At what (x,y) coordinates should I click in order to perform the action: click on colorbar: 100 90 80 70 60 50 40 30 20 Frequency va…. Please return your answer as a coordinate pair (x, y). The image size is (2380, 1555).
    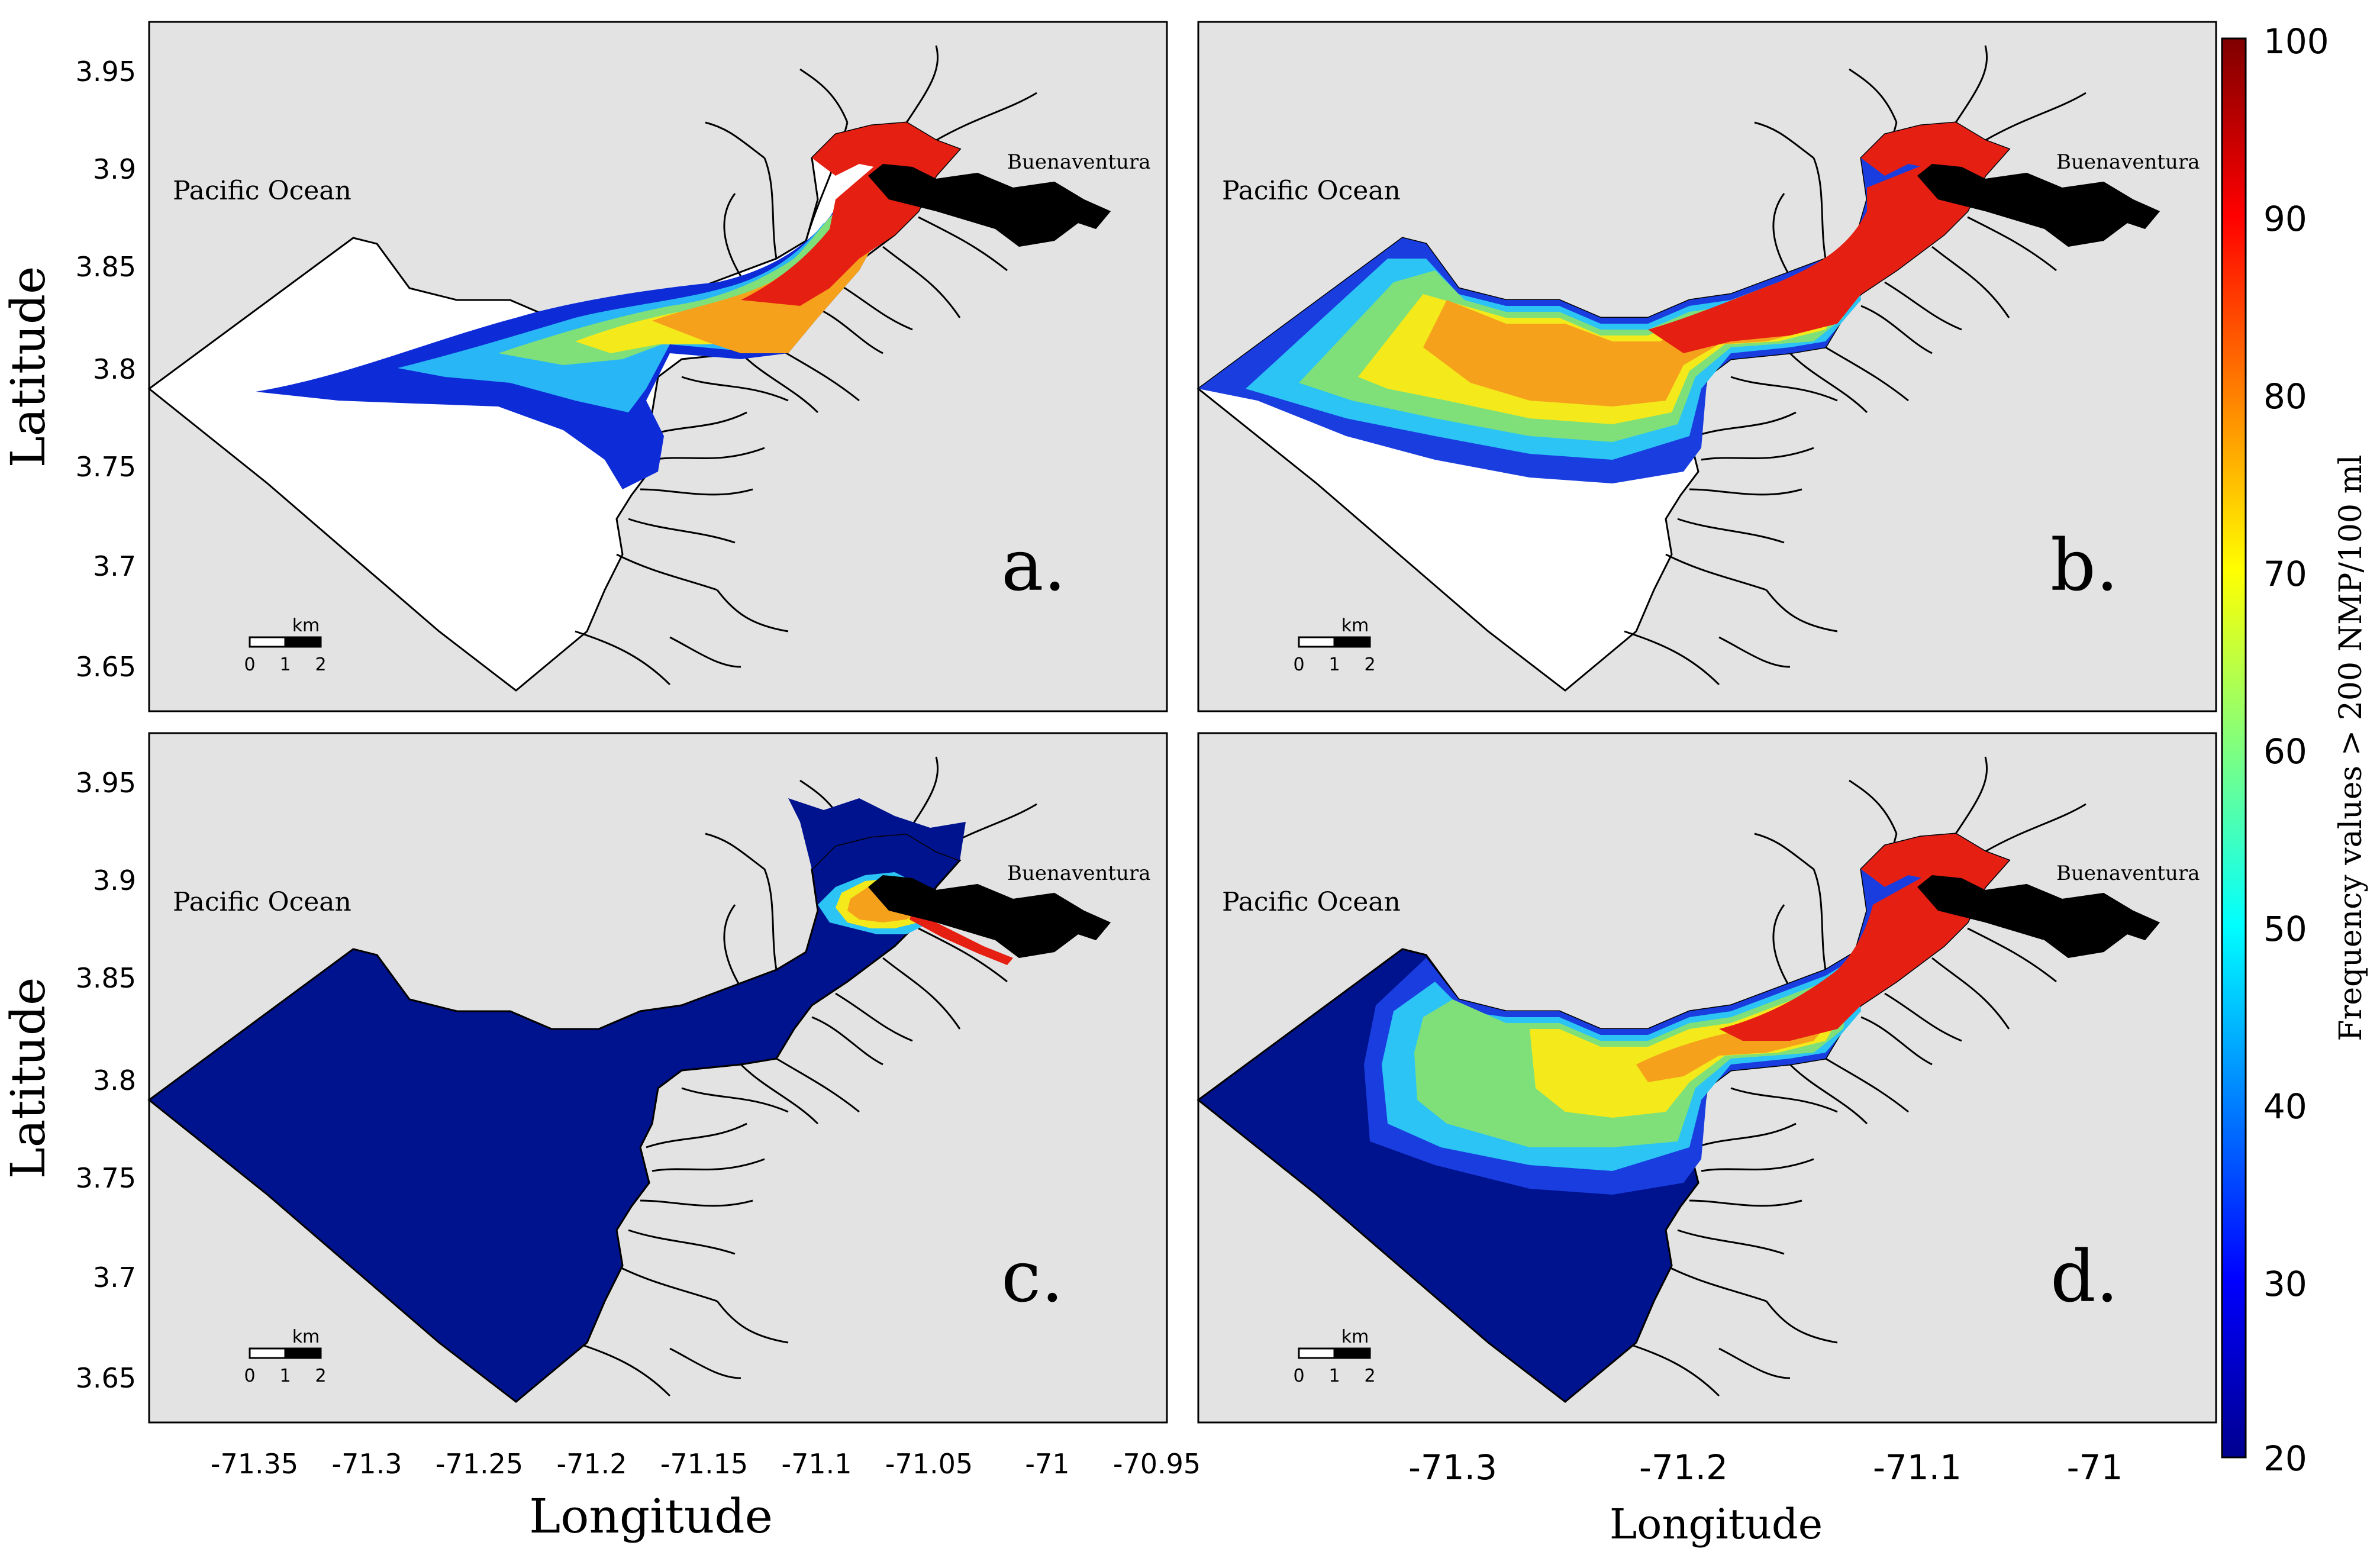
    Looking at the image, I should click on (2295, 750).